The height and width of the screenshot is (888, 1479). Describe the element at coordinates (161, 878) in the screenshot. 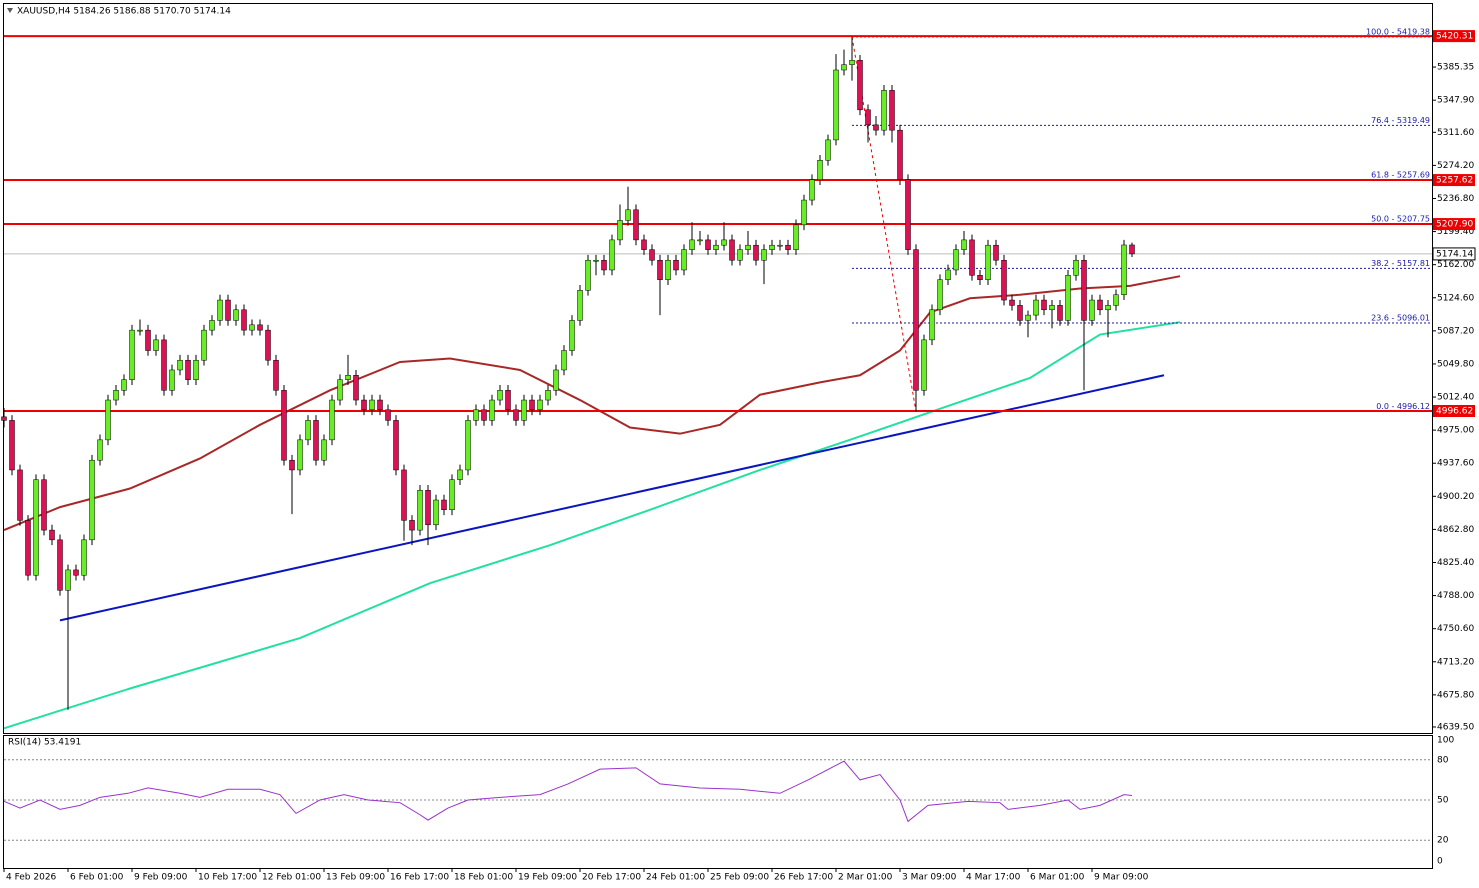

I see `x-tick-label: 9 Feb 09:00` at that location.